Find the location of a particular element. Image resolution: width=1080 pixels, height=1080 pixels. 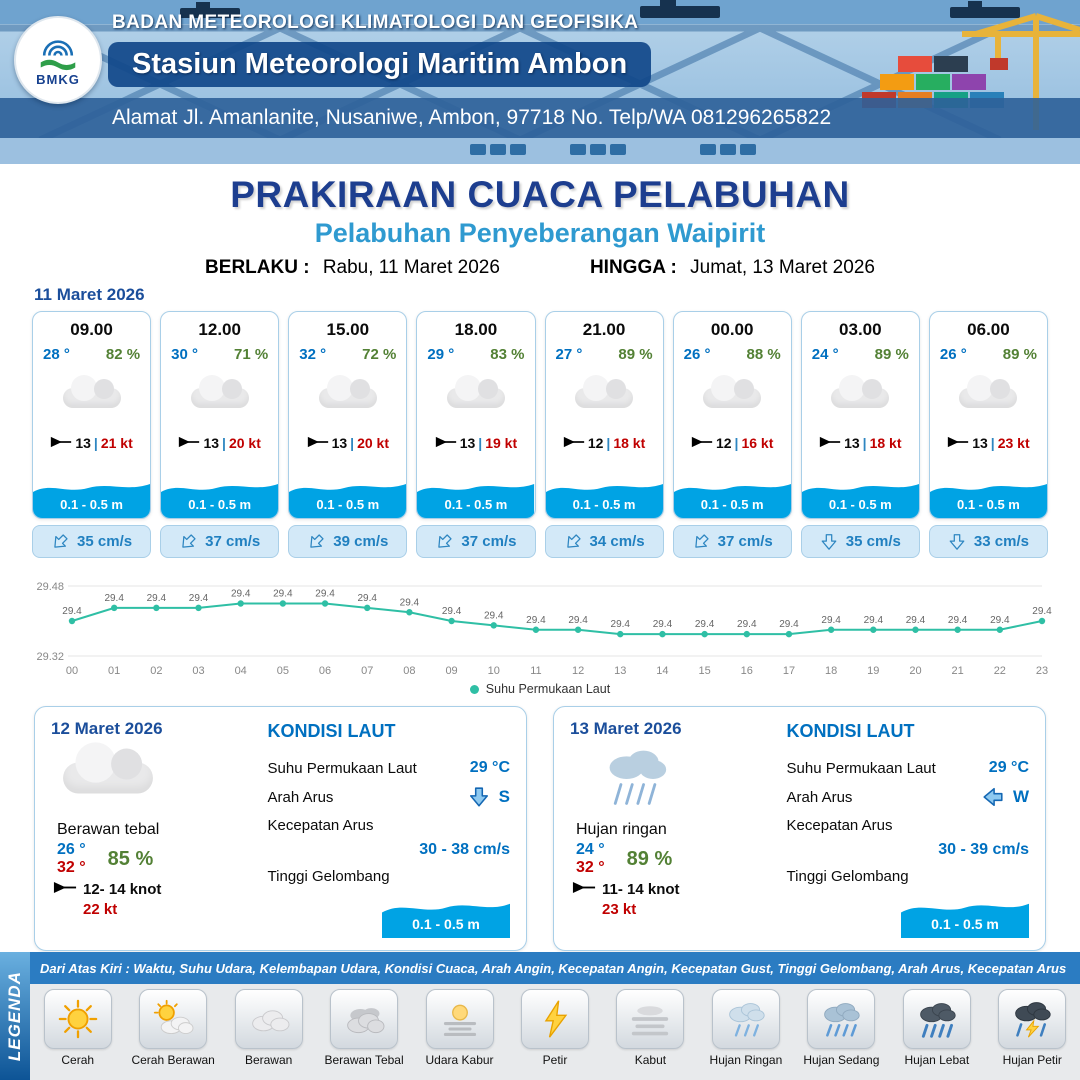

legend-item: Hujan Lebat is located at coordinates (937, 1028).